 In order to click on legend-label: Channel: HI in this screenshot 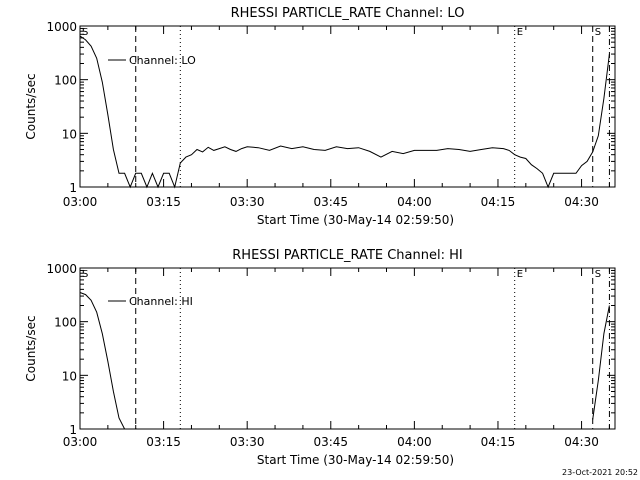, I will do `click(161, 301)`.